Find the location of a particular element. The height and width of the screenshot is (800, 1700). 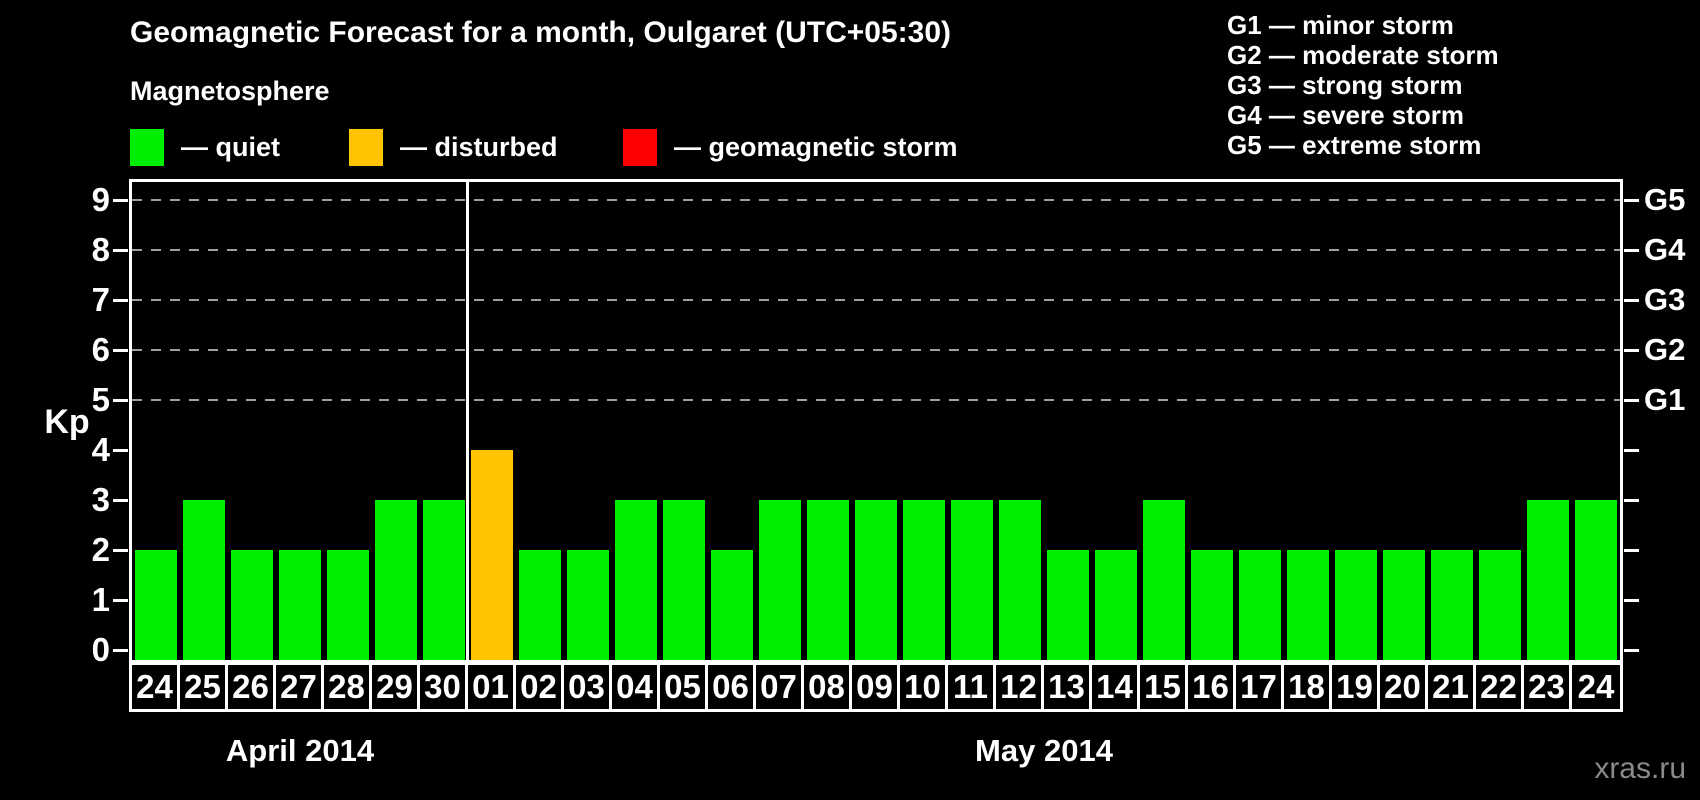

legend-item-storm: — geomagnetic storm is located at coordinates (790, 147).